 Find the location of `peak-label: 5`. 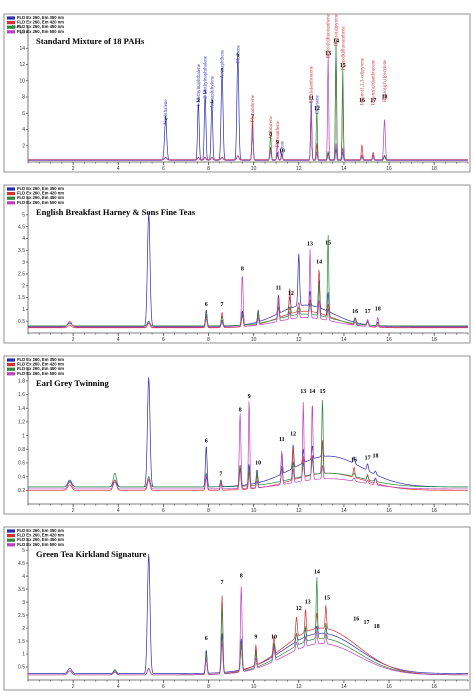

peak-label: 5 is located at coordinates (222, 72).